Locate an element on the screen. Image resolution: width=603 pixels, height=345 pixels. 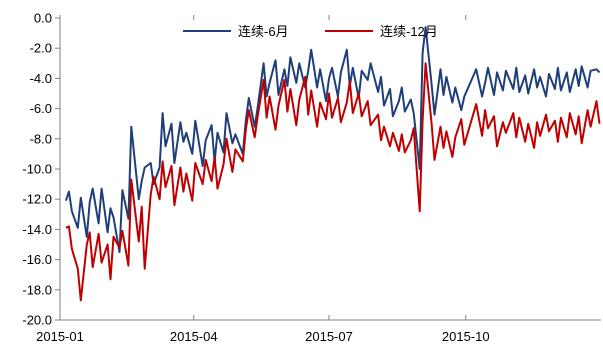
y-tick-label: -16.0 is located at coordinates (37, 259).